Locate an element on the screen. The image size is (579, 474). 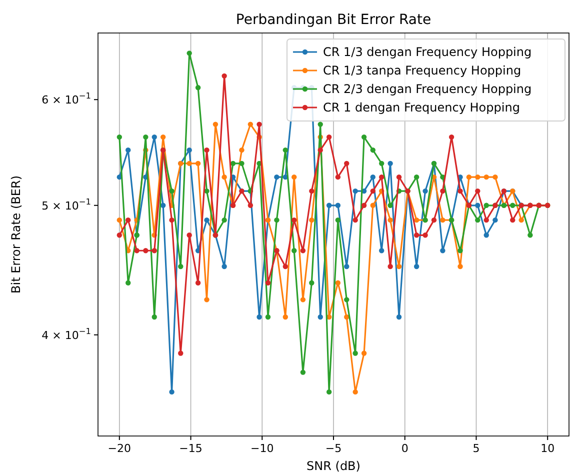
y-axis-title: Bit Error Rate (BER) is located at coordinates (16, 235).